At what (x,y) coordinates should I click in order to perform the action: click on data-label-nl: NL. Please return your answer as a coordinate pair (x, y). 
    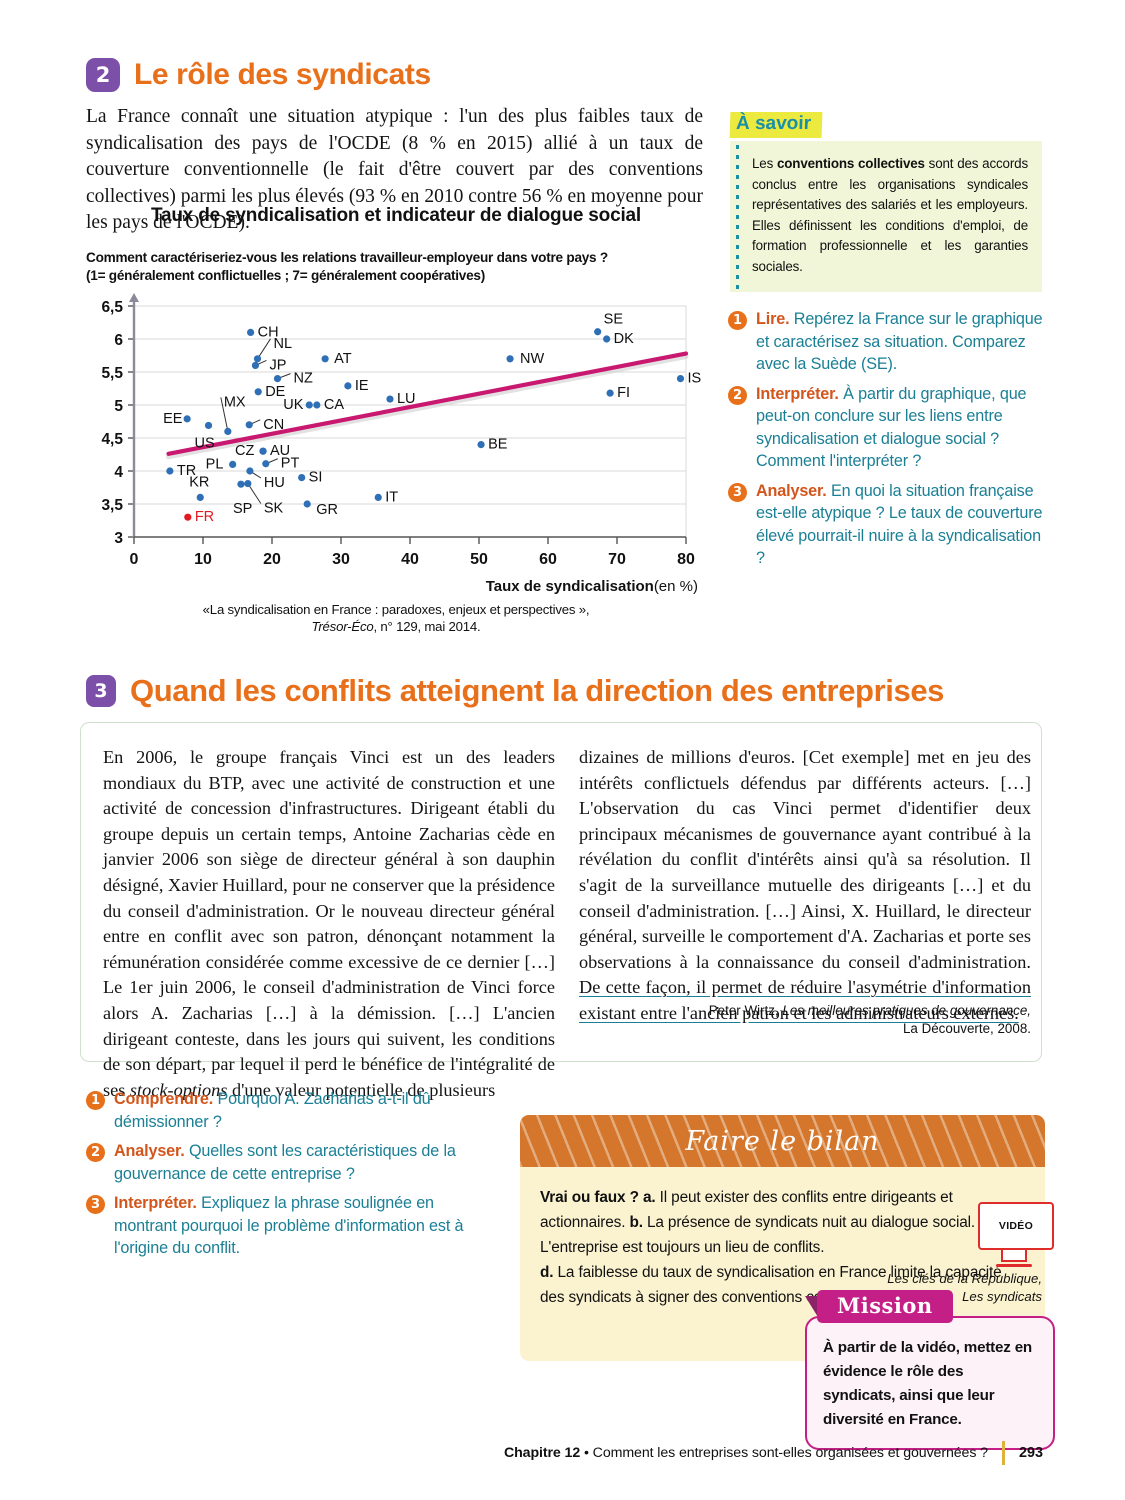
    Looking at the image, I should click on (283, 344).